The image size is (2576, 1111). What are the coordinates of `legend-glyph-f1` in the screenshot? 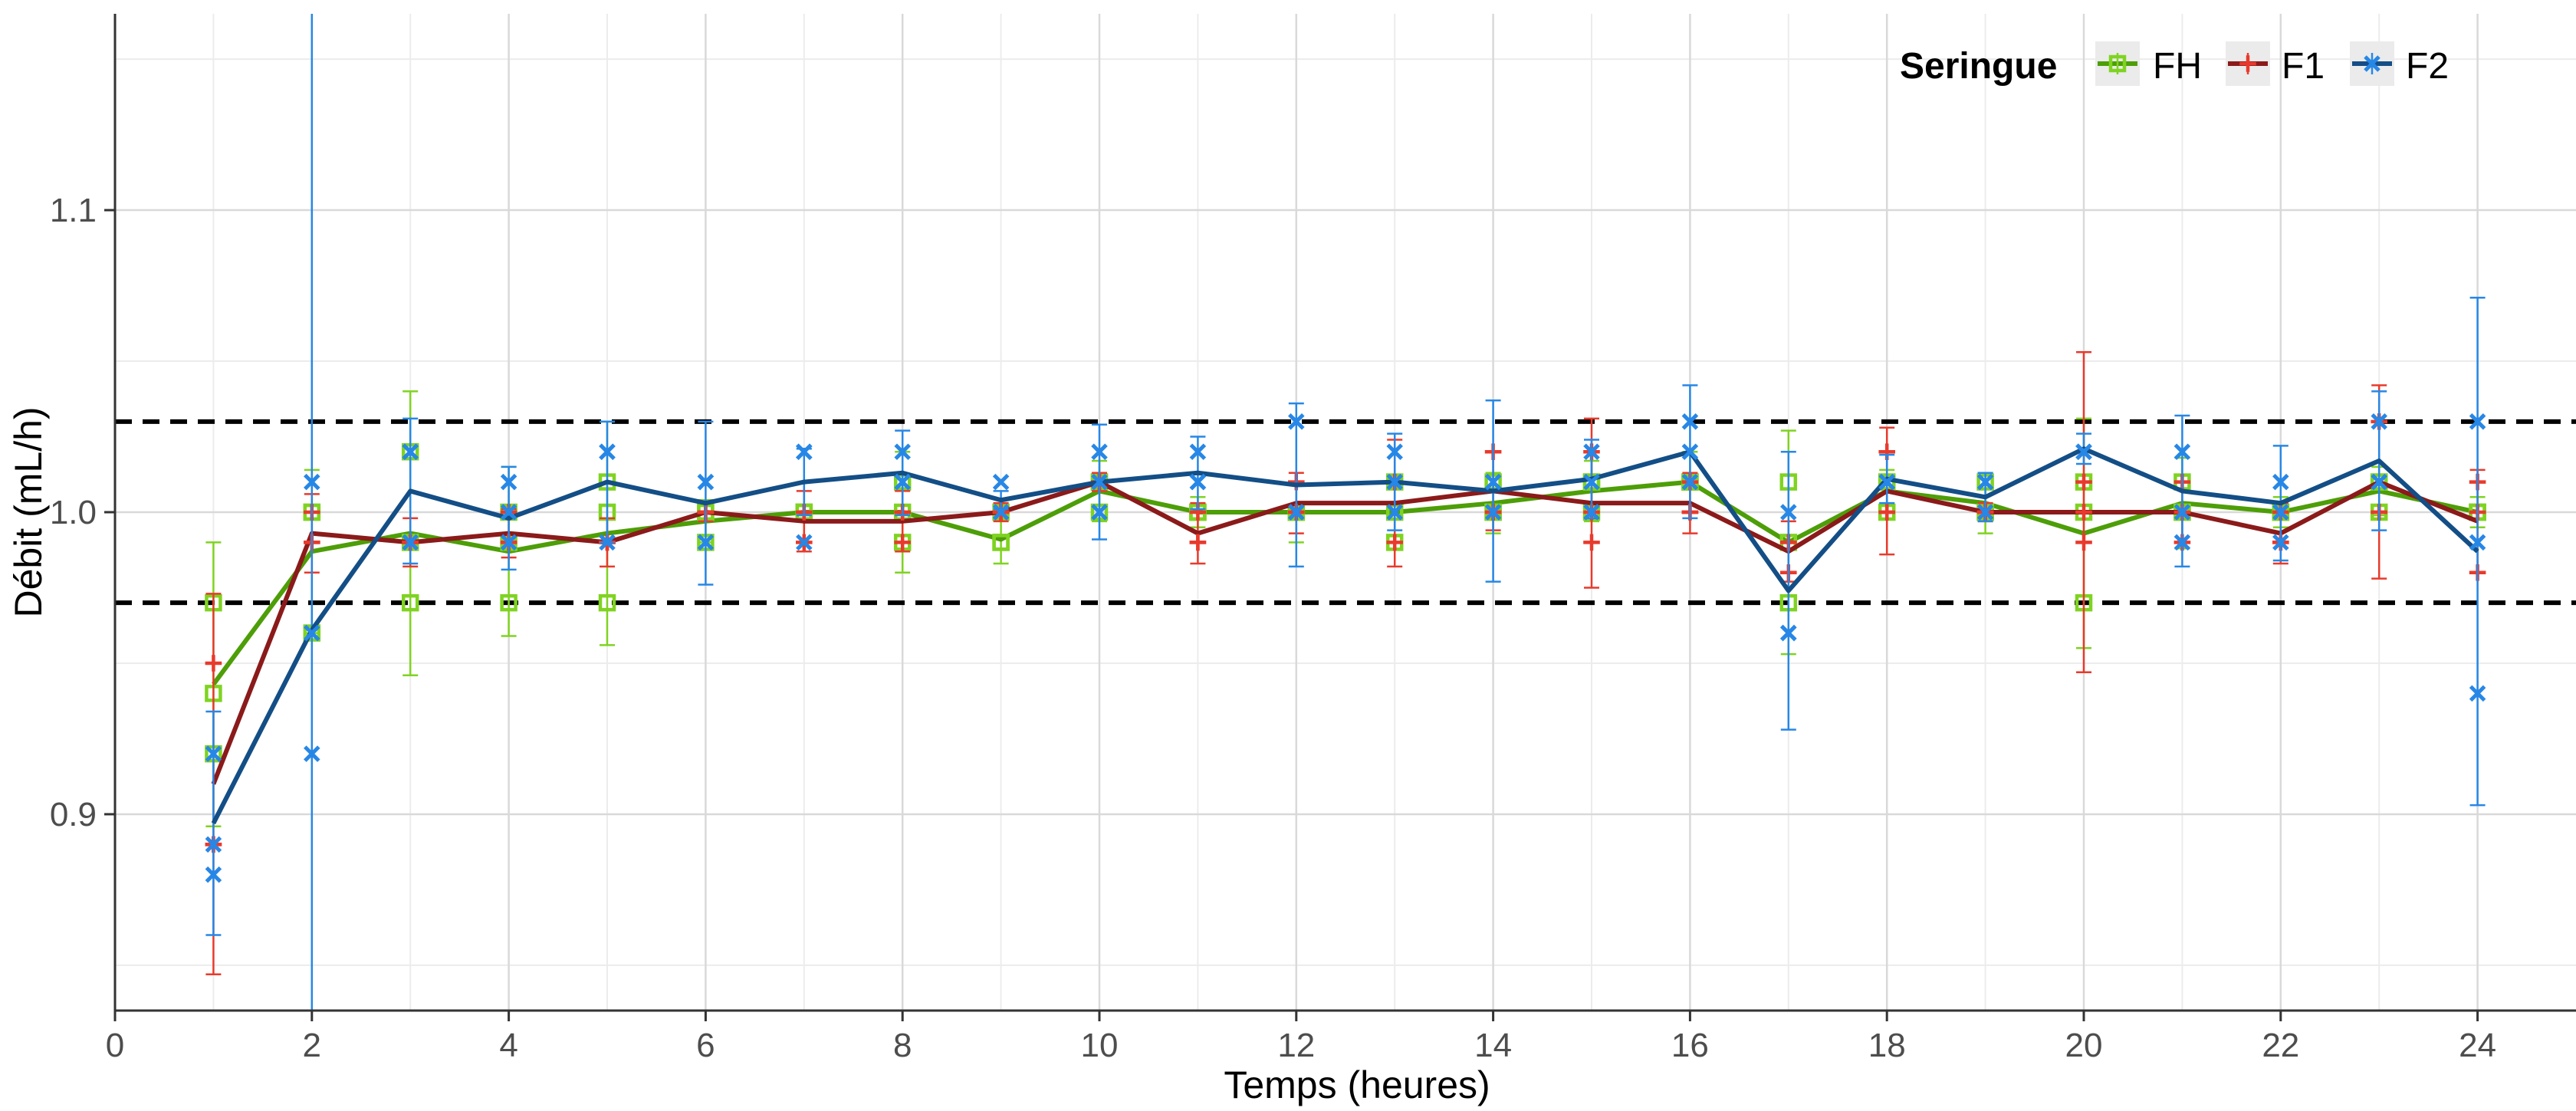 It's located at (2248, 64).